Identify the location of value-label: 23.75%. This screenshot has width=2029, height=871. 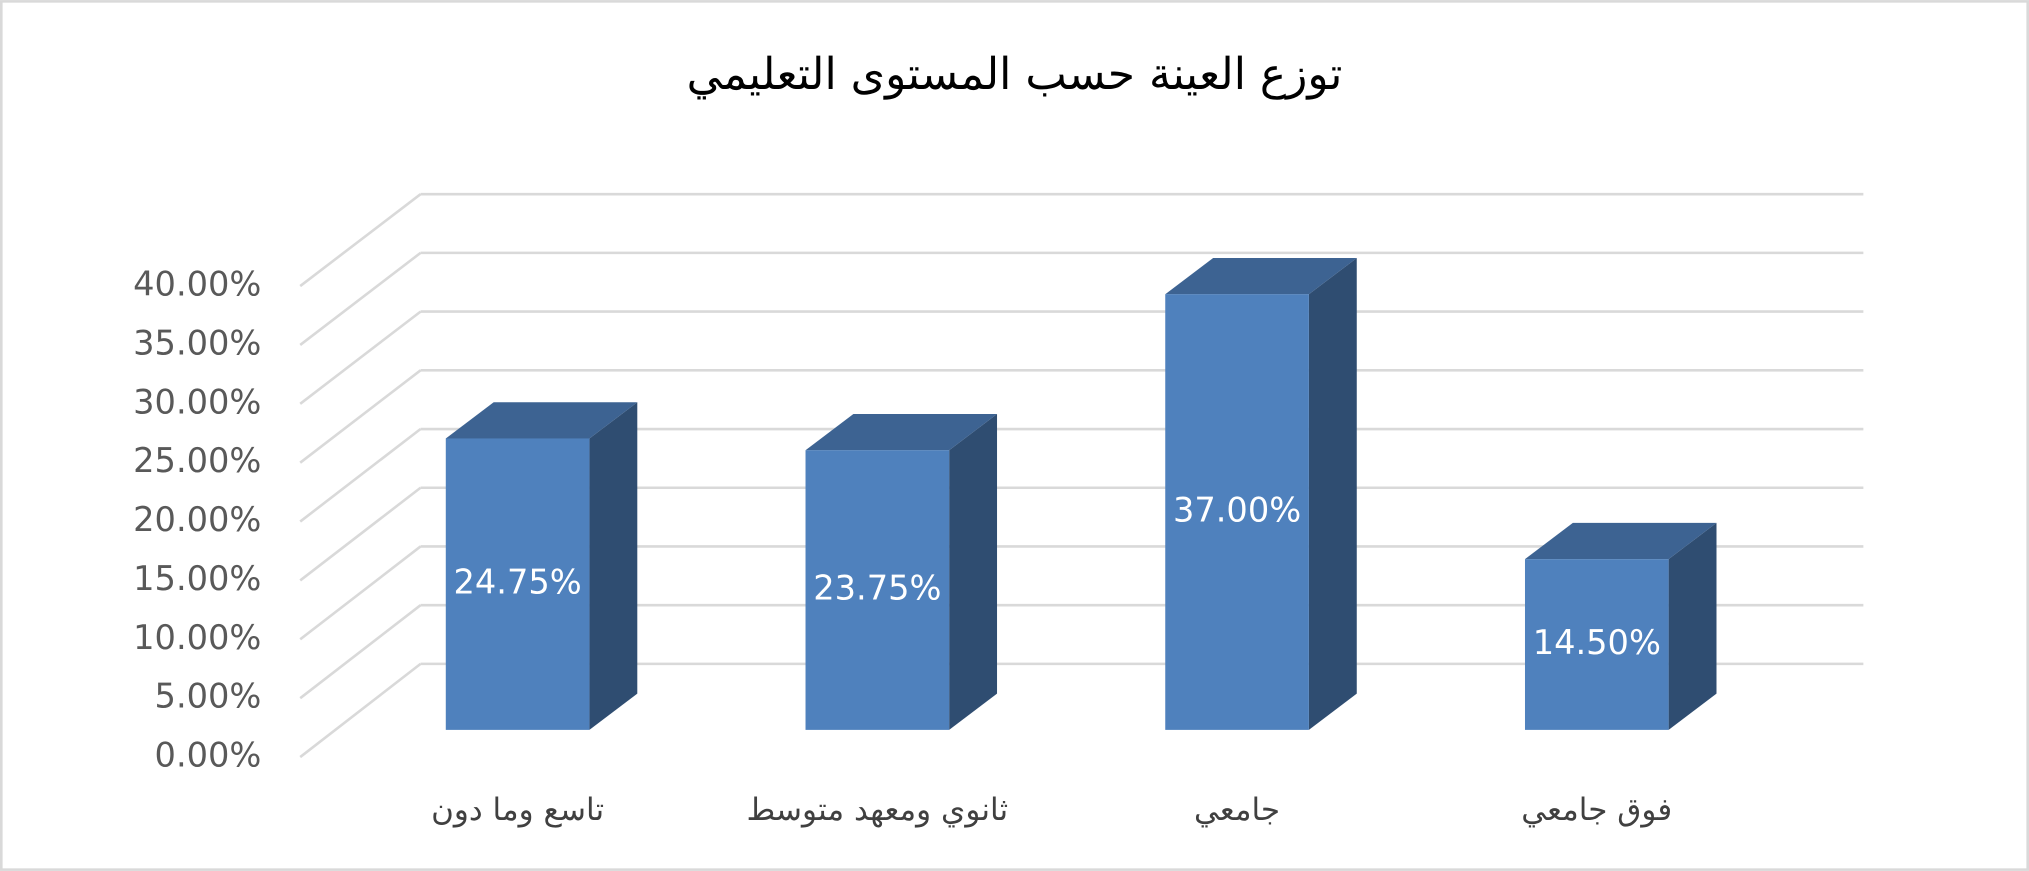
(877, 588).